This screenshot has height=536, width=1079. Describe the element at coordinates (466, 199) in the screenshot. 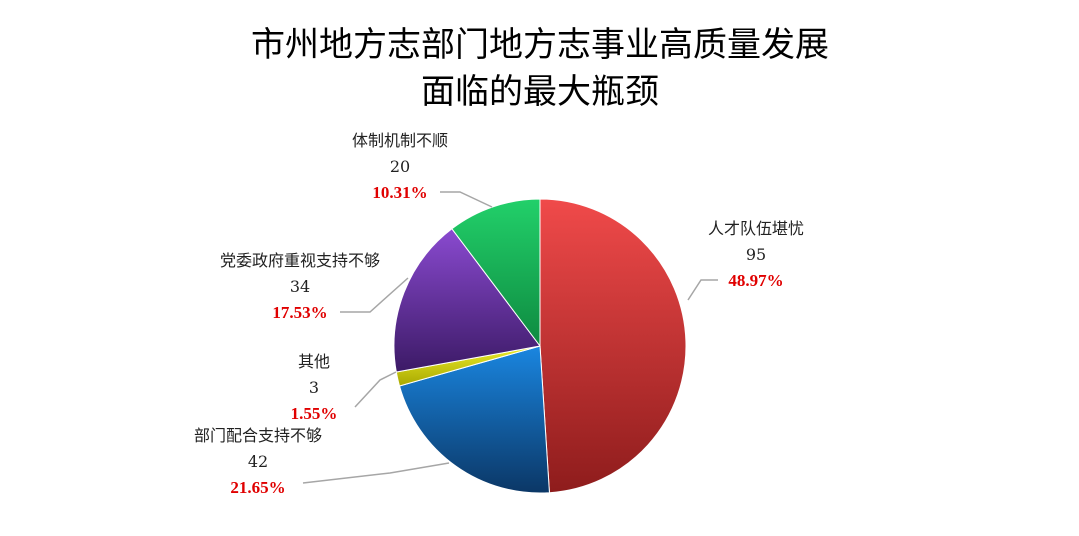

I see `leader-line-system-mechanism` at that location.